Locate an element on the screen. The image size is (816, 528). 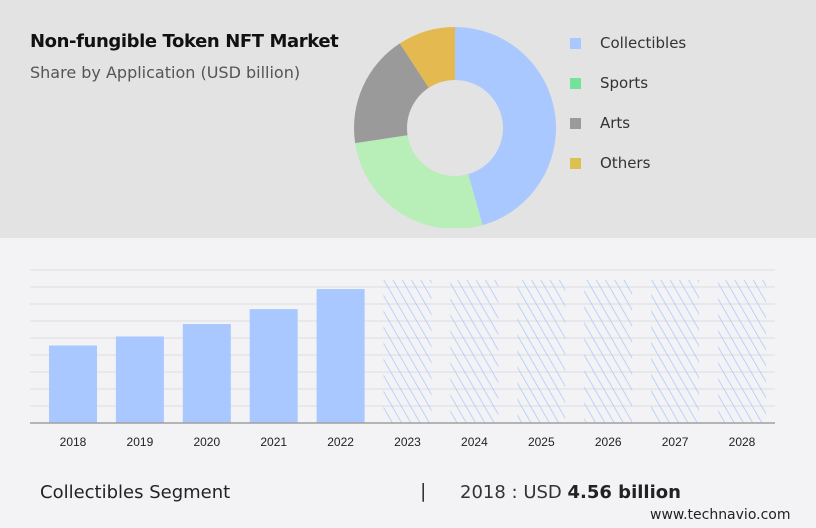
segment-value: 2018 : USD 4.56 billion is located at coordinates (570, 492).